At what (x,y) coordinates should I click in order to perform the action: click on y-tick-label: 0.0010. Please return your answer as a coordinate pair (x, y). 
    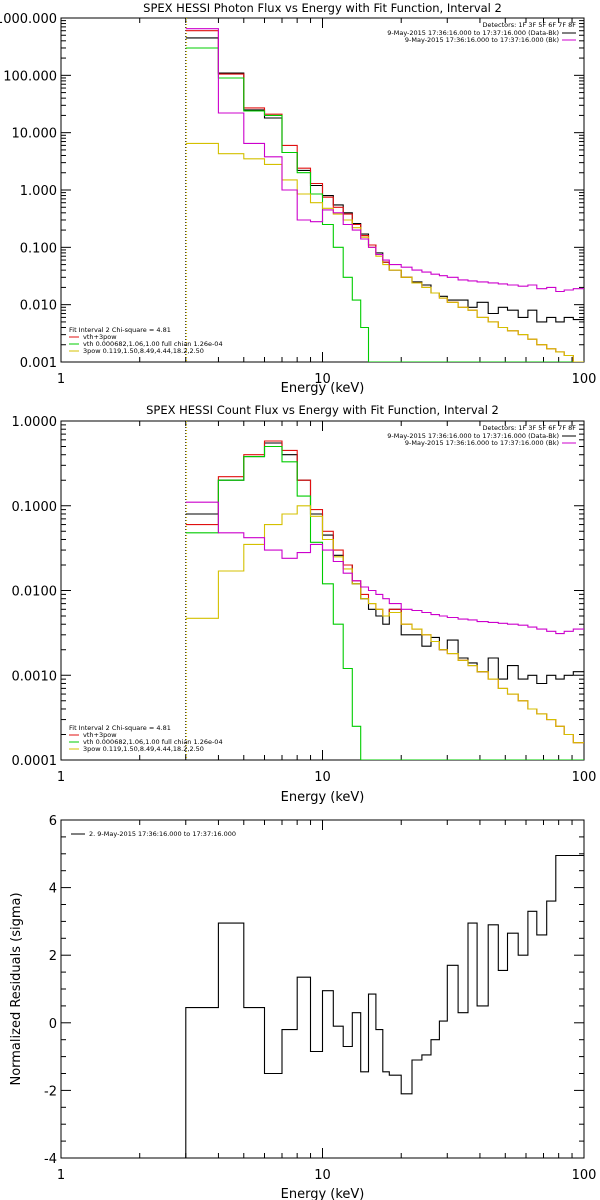
    Looking at the image, I should click on (35, 676).